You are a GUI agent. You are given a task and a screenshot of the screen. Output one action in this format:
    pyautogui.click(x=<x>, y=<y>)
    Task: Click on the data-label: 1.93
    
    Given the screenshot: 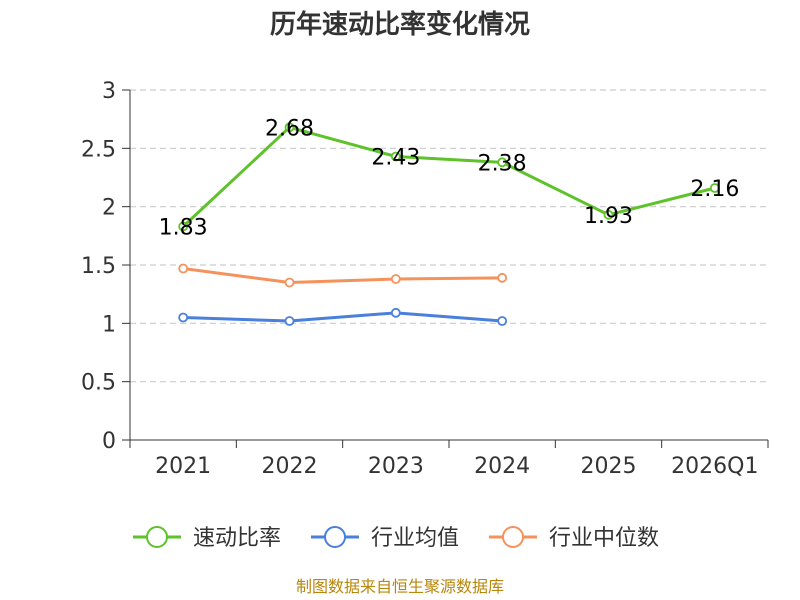 What is the action you would take?
    pyautogui.click(x=608, y=216)
    